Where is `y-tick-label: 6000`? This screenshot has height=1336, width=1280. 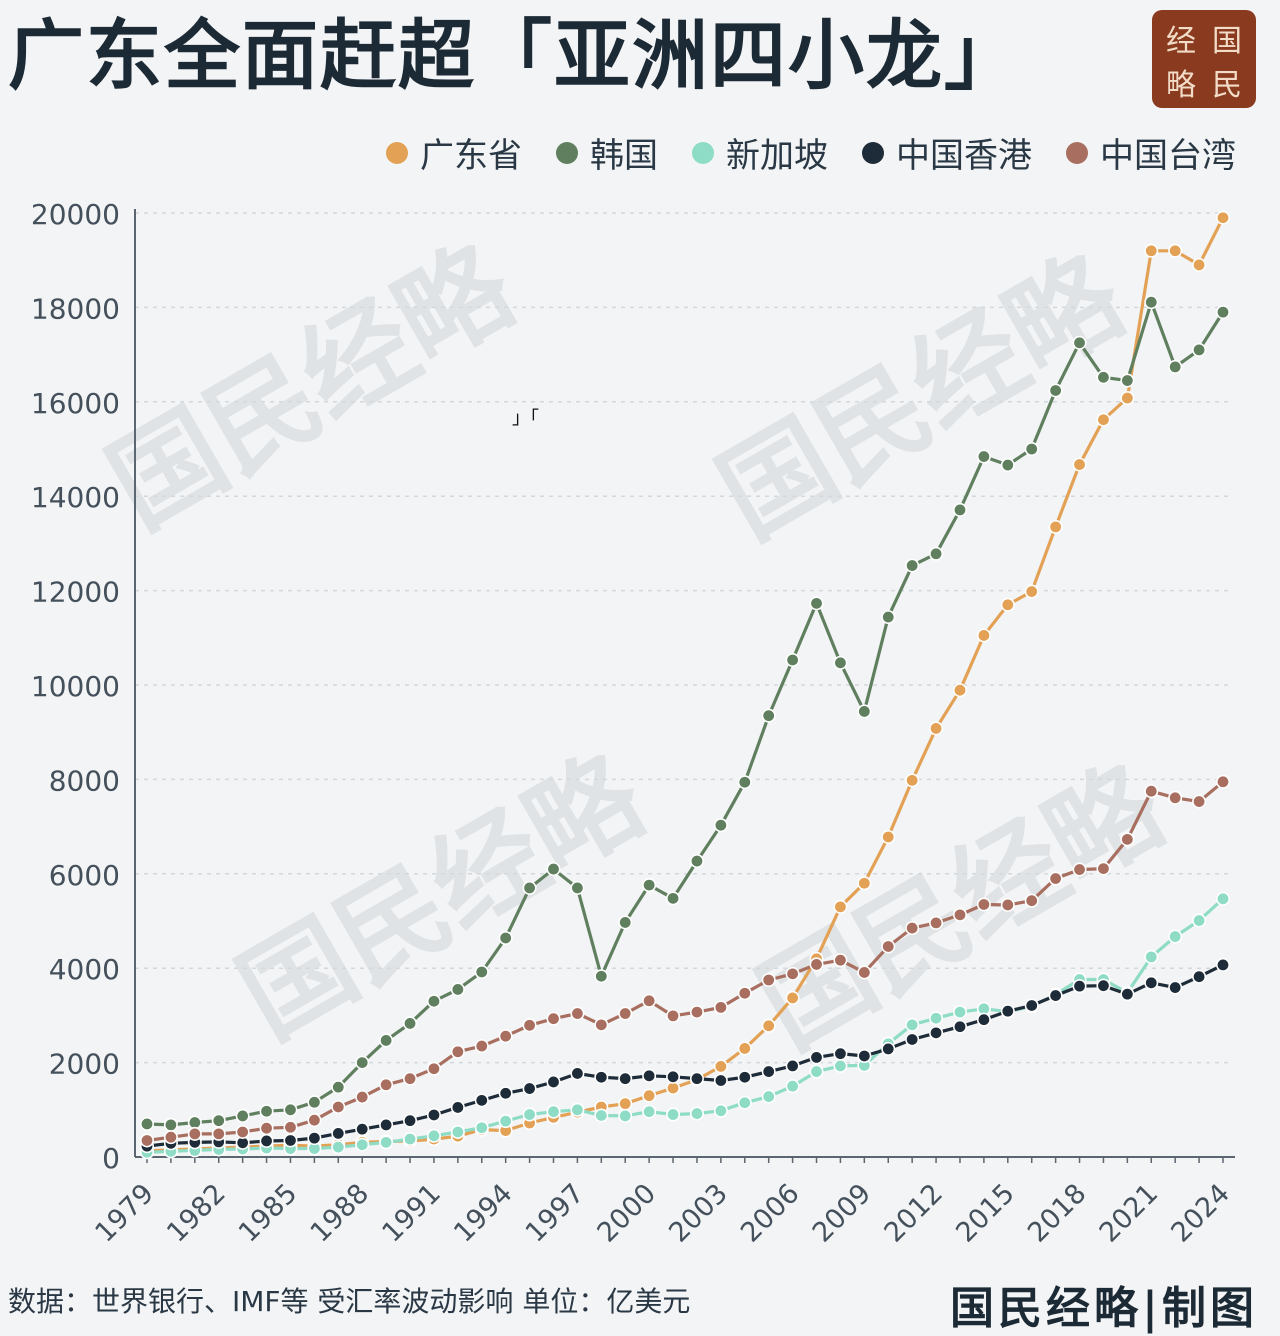
y-tick-label: 6000 is located at coordinates (84, 875).